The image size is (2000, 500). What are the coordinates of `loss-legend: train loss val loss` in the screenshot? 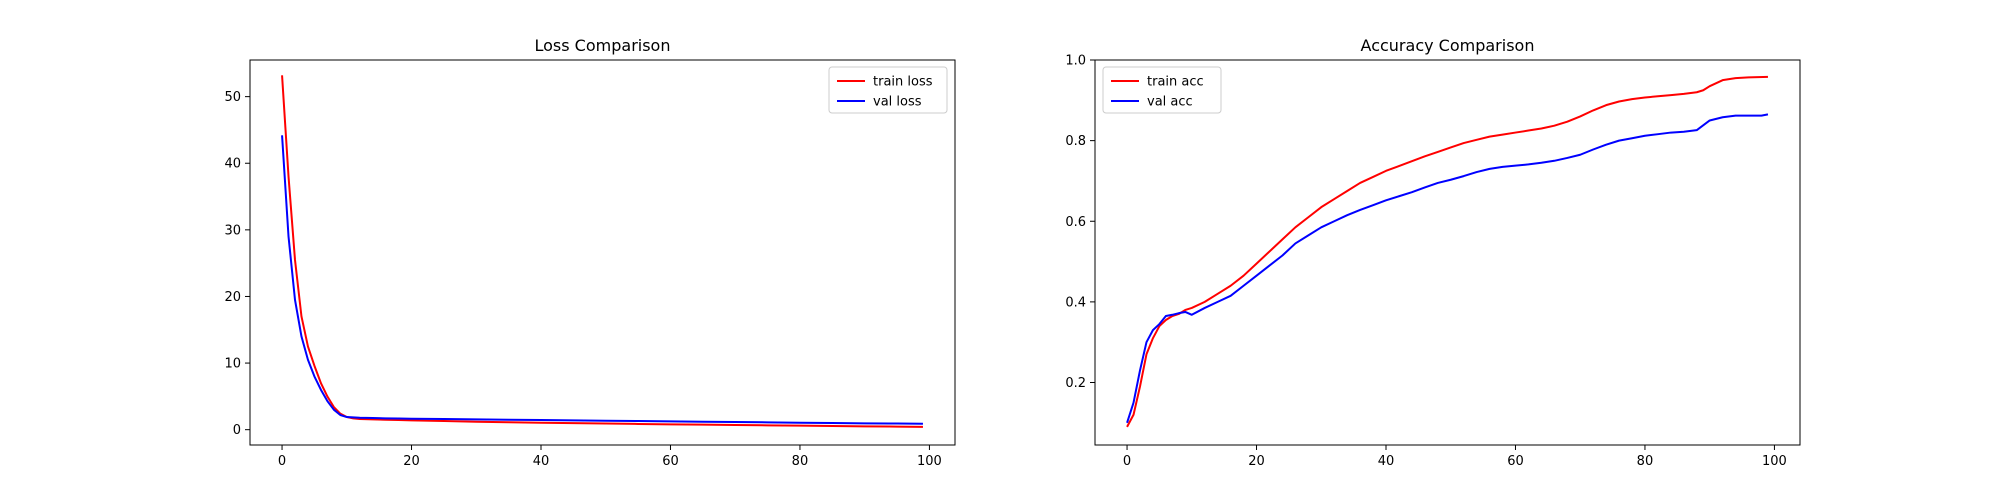 It's located at (888, 90).